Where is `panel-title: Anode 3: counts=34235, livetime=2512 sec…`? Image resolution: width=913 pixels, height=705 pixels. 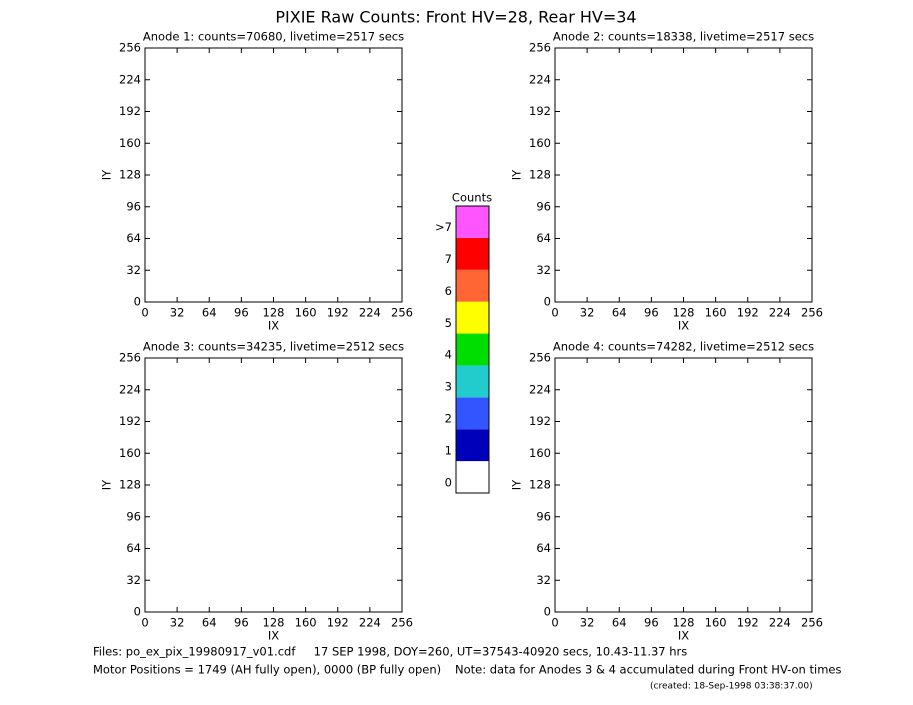
panel-title: Anode 3: counts=34235, livetime=2512 sec… is located at coordinates (273, 347).